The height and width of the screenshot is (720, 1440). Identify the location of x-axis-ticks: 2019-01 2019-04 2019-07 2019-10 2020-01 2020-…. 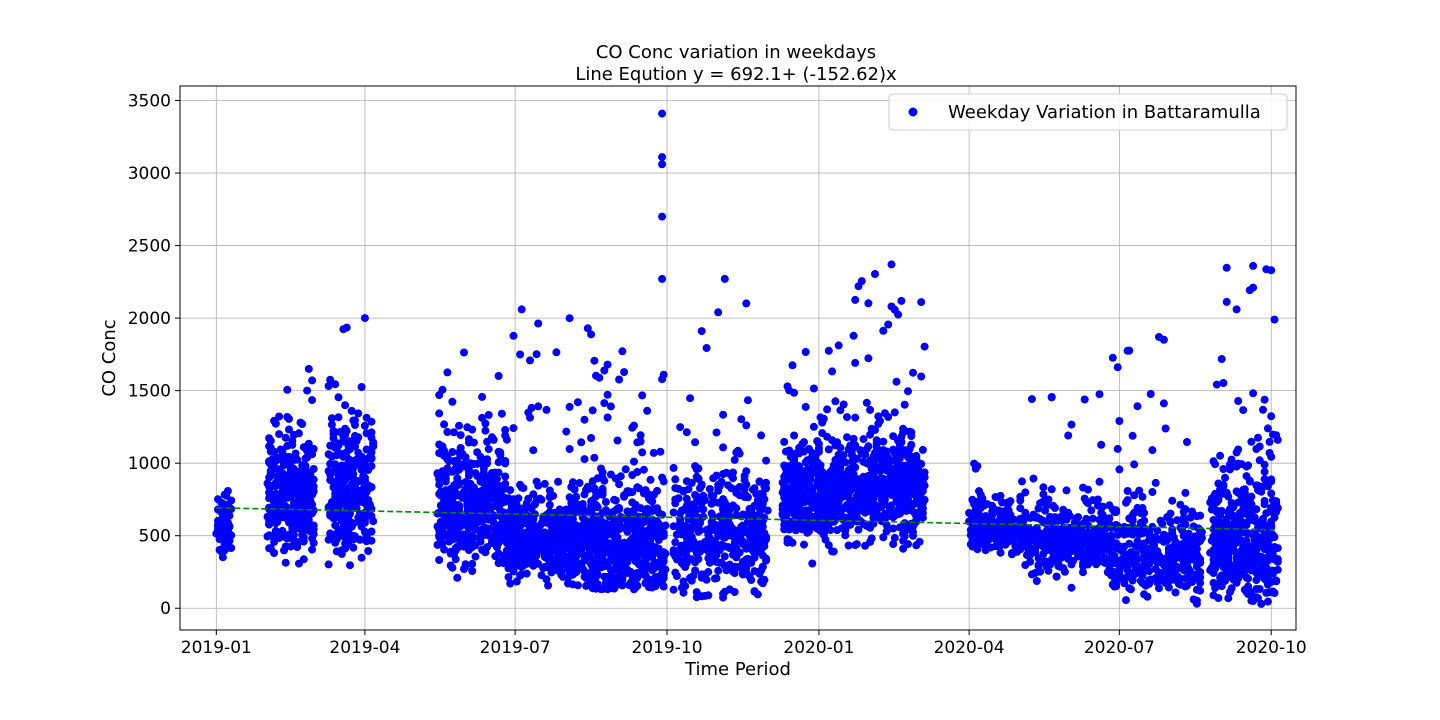
(744, 644).